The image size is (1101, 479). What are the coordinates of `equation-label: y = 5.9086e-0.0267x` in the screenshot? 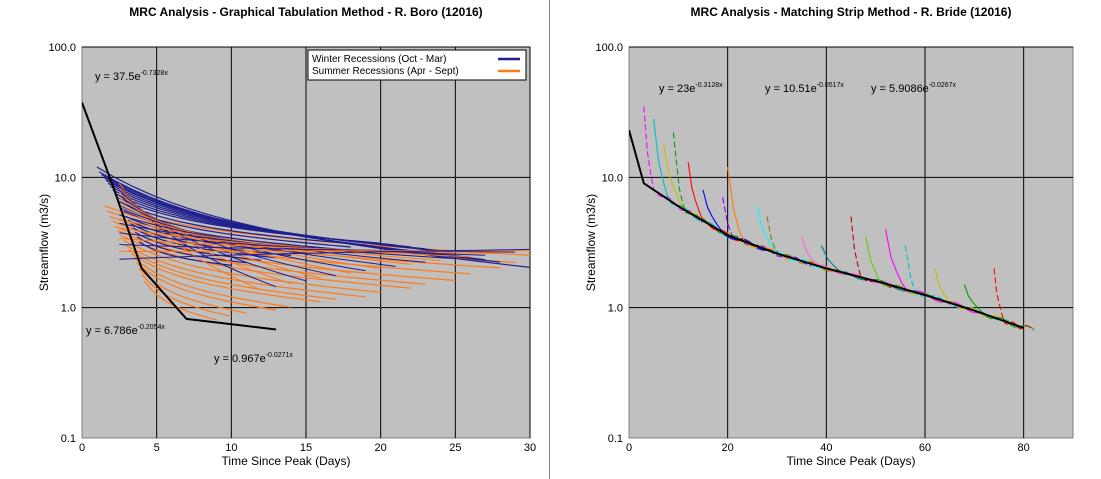 It's located at (914, 88).